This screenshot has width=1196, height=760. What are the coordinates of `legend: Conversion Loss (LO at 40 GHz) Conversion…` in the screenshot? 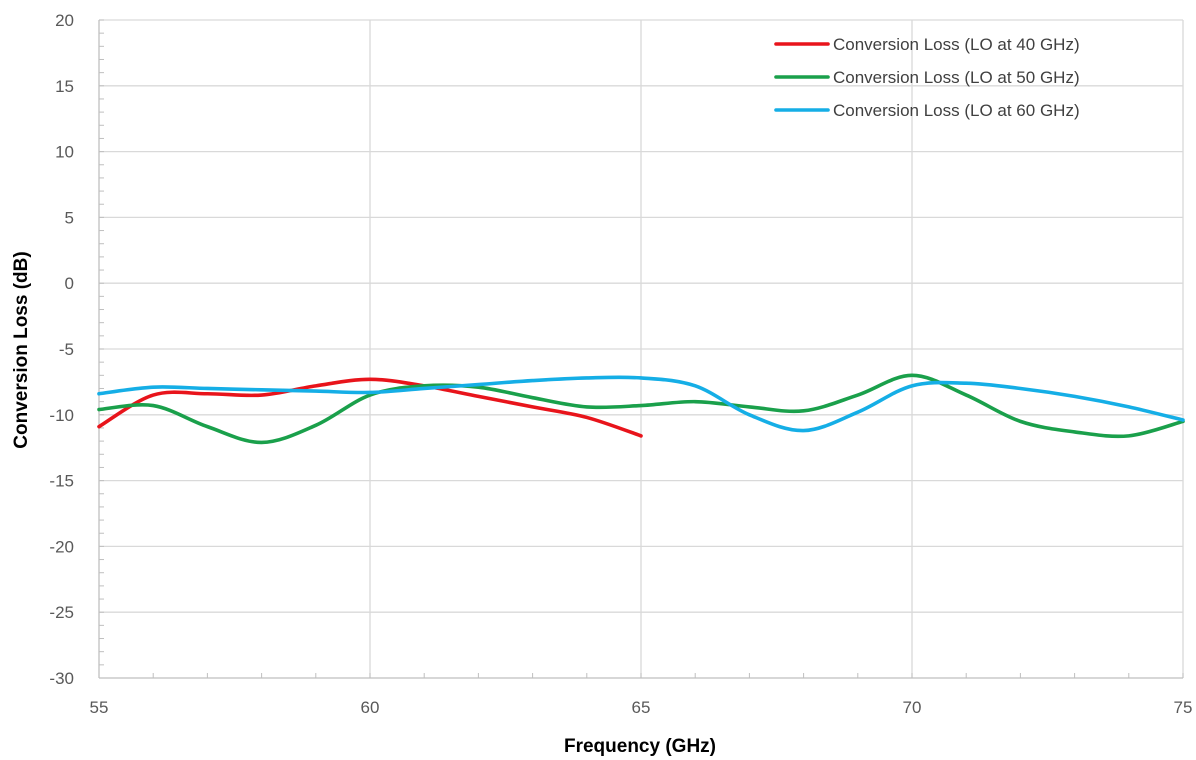 It's located at (927, 77).